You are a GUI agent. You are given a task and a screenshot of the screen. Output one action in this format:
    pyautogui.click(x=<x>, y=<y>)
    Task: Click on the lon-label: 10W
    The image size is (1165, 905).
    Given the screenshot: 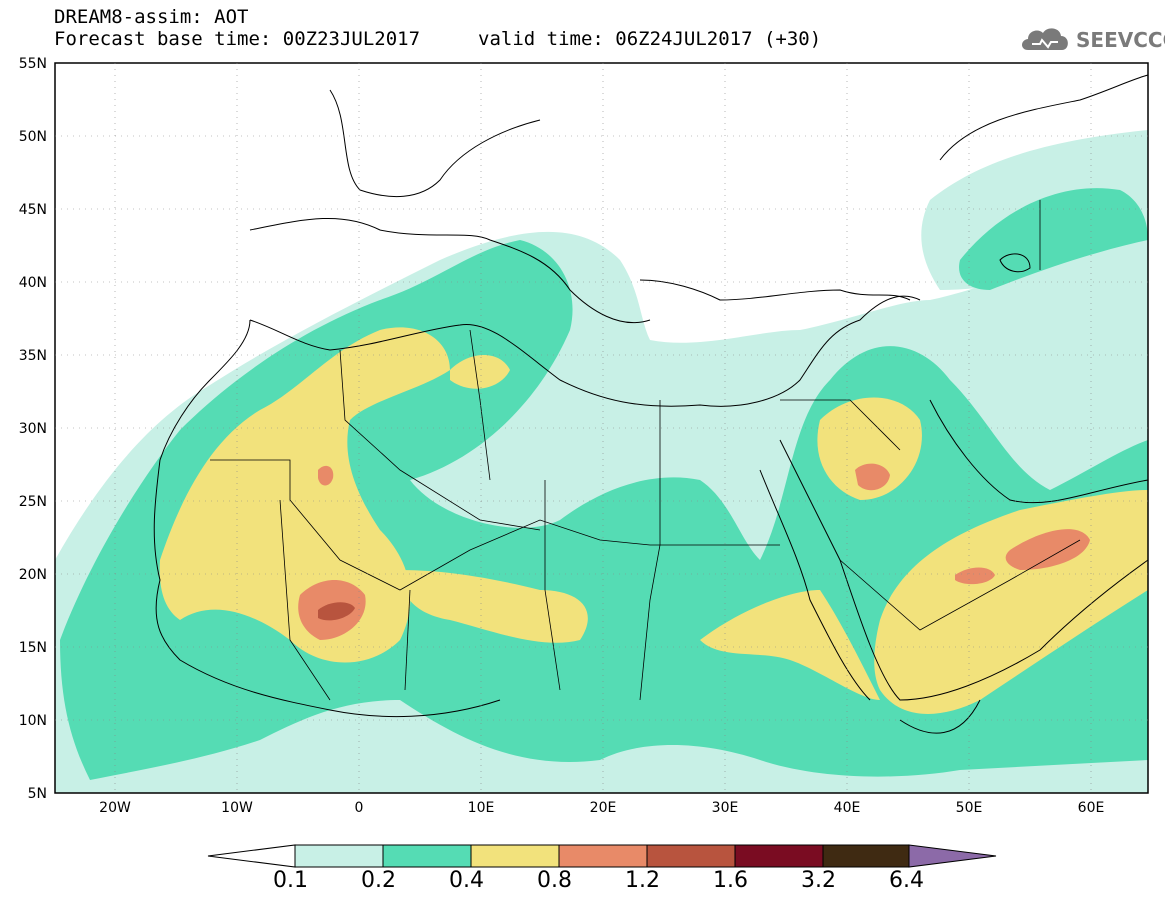 What is the action you would take?
    pyautogui.click(x=237, y=808)
    